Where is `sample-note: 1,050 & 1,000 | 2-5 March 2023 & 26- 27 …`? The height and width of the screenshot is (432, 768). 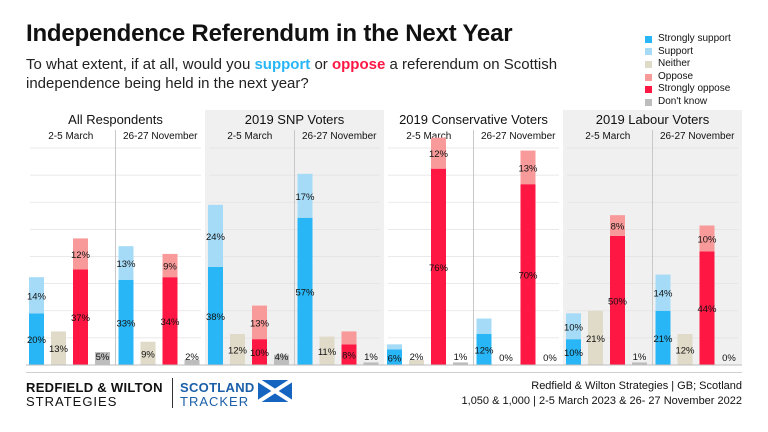
sample-note: 1,050 & 1,000 | 2-5 March 2023 & 26- 27 … is located at coordinates (601, 401).